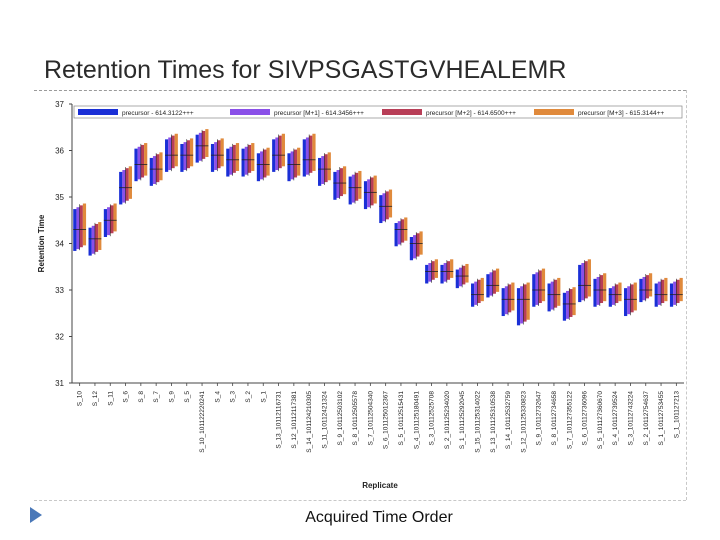 The width and height of the screenshot is (720, 540). What do you see at coordinates (187, 397) in the screenshot?
I see `x-tick-label: S_5` at bounding box center [187, 397].